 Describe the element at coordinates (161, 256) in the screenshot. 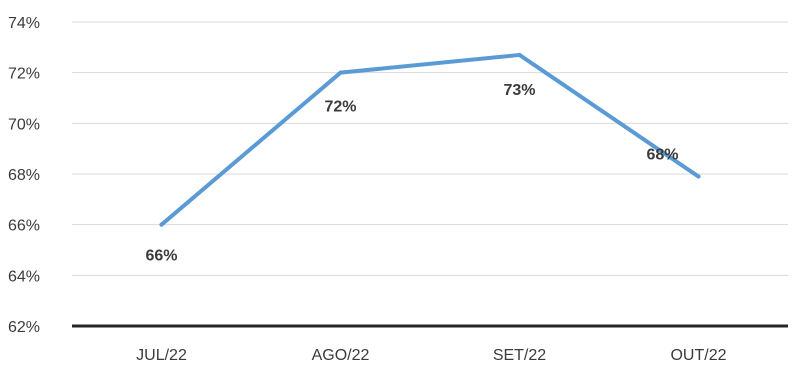

I see `data-label: 66%` at that location.